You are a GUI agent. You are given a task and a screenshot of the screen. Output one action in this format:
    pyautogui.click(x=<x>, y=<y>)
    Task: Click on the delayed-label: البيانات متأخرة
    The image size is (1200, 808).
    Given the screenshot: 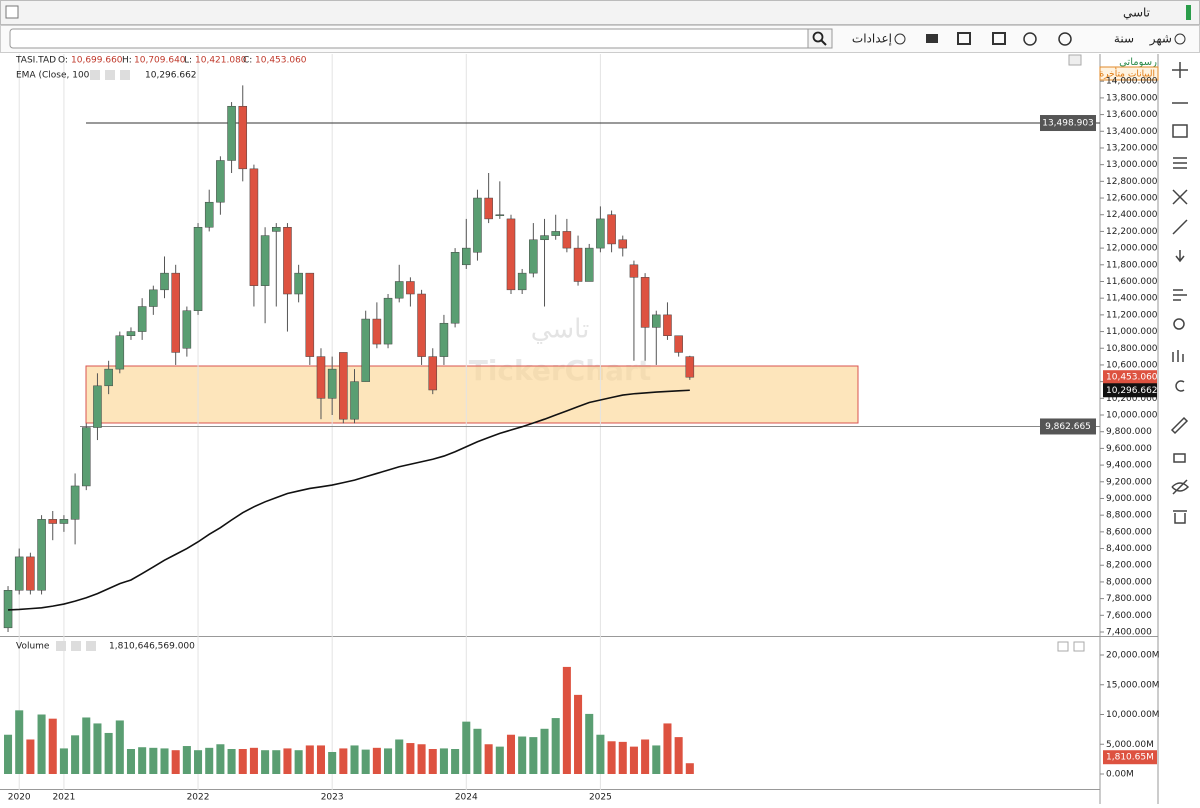 What is the action you would take?
    pyautogui.click(x=1127, y=73)
    